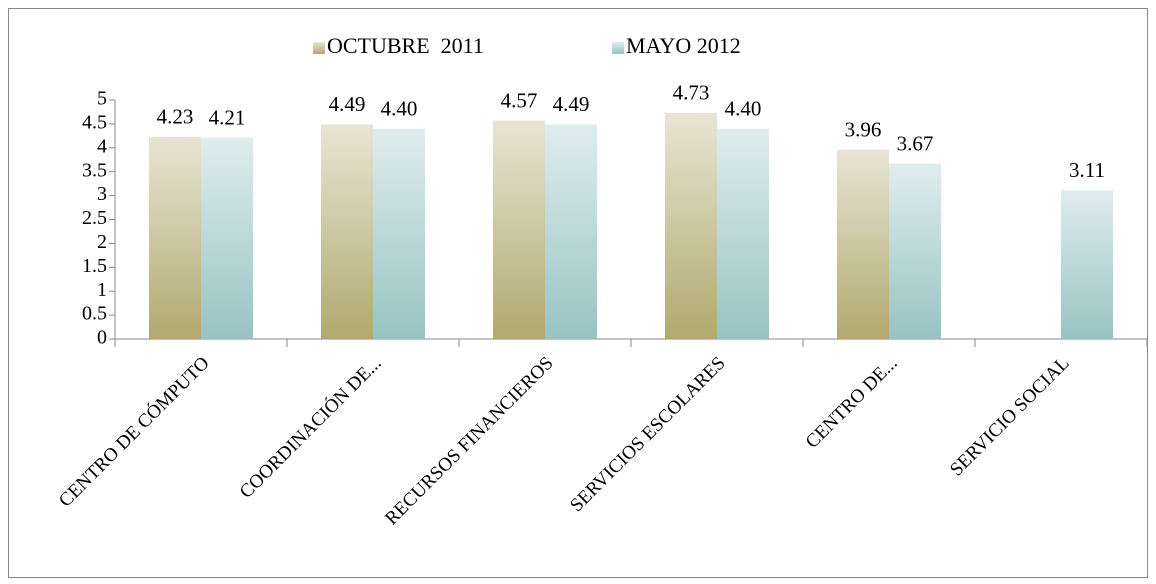 The width and height of the screenshot is (1156, 584). Describe the element at coordinates (102, 290) in the screenshot. I see `y-tick-label: 1` at that location.